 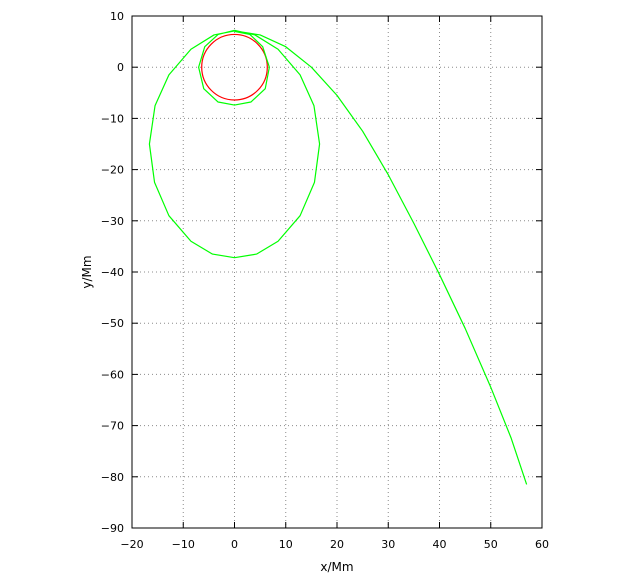 What do you see at coordinates (491, 544) in the screenshot?
I see `x-tick-label: 50` at bounding box center [491, 544].